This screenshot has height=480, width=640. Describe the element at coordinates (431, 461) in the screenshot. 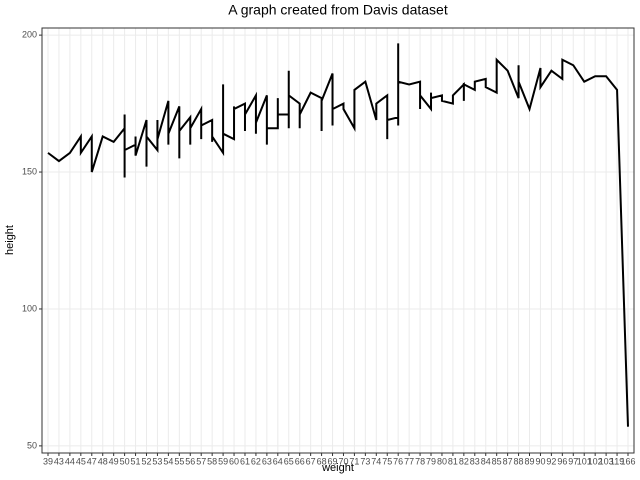

I see `x-tick-label: 79` at that location.